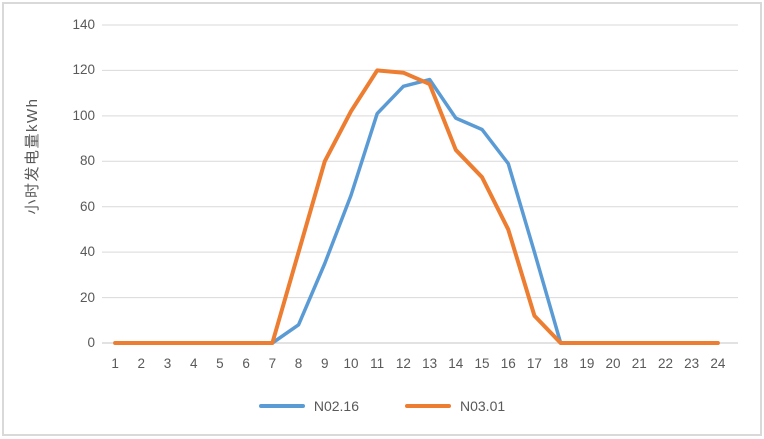  What do you see at coordinates (325, 363) in the screenshot?
I see `x-tick-label-9: 9` at bounding box center [325, 363].